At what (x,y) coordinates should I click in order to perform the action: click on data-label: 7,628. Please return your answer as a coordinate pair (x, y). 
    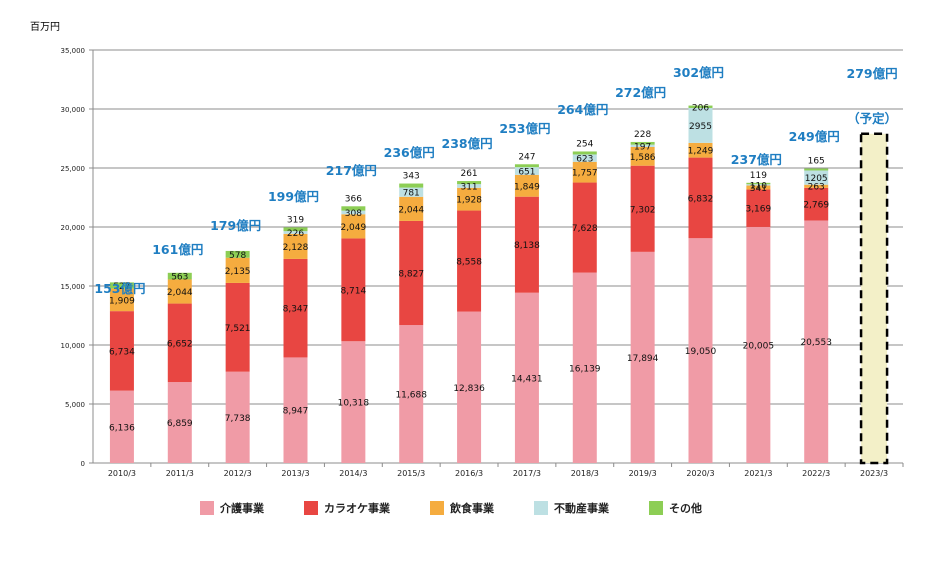
    Looking at the image, I should click on (585, 229).